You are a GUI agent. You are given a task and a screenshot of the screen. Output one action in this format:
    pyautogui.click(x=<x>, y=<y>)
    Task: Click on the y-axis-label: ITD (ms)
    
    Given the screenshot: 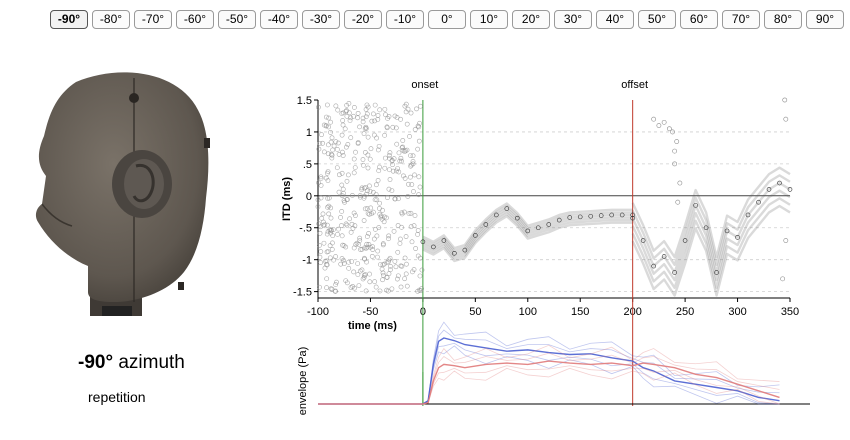 What is the action you would take?
    pyautogui.click(x=287, y=199)
    